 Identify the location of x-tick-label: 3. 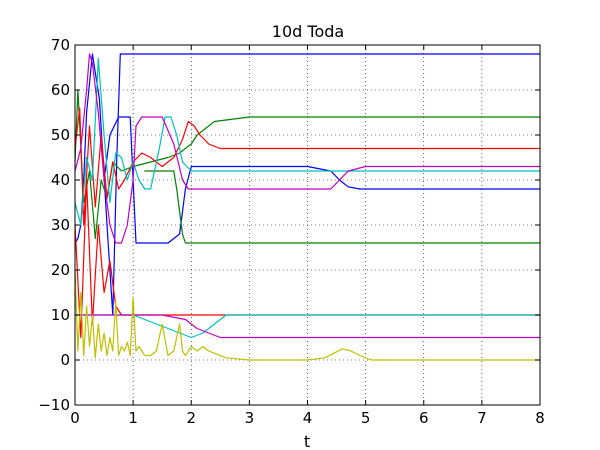
(250, 418).